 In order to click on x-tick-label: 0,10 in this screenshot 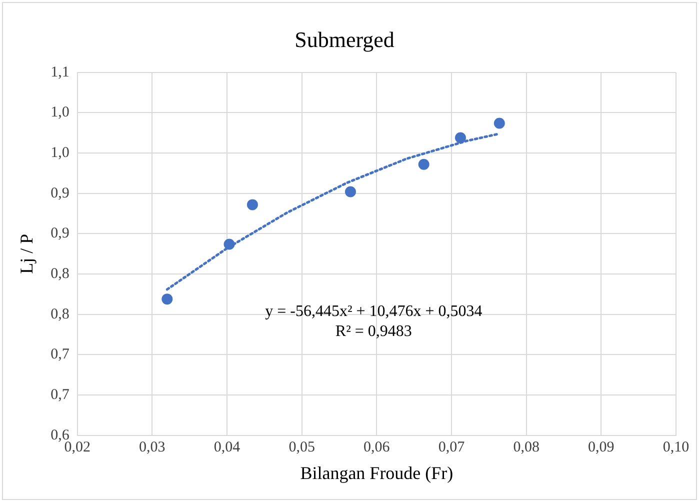, I will do `click(676, 447)`.